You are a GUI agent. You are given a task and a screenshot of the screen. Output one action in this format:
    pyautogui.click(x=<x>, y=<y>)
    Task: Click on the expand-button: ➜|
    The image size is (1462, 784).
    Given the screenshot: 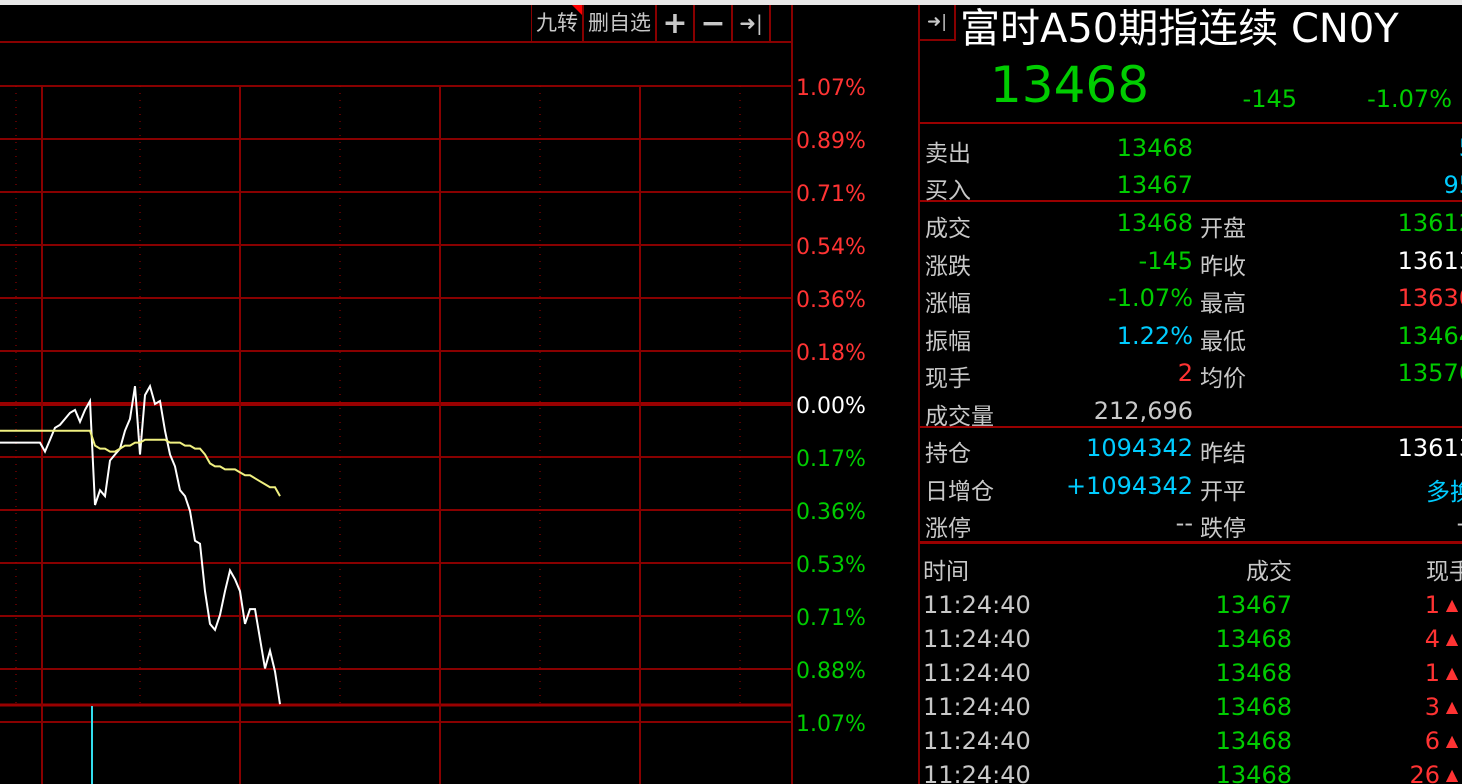 What is the action you would take?
    pyautogui.click(x=752, y=23)
    